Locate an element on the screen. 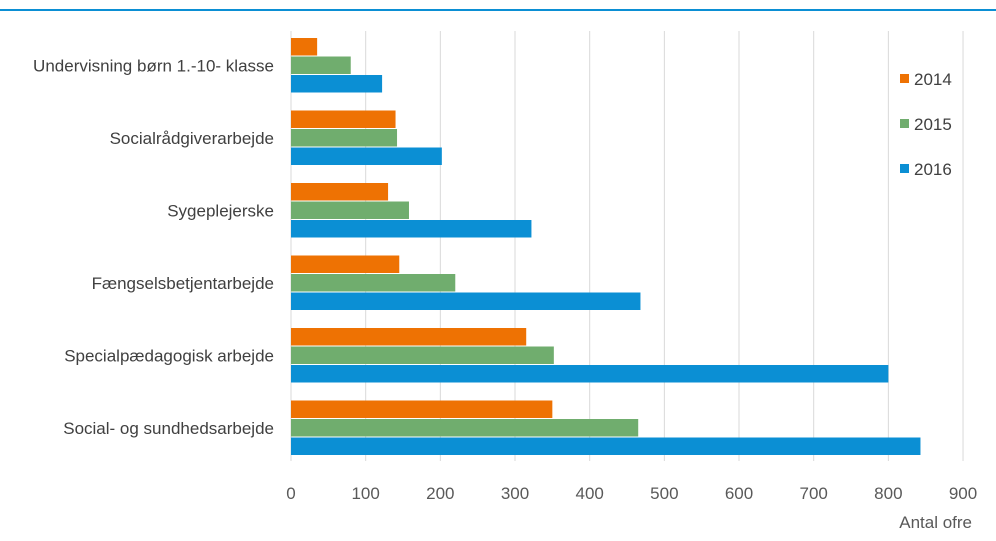 The height and width of the screenshot is (541, 996). legend-label: 2016 is located at coordinates (933, 169).